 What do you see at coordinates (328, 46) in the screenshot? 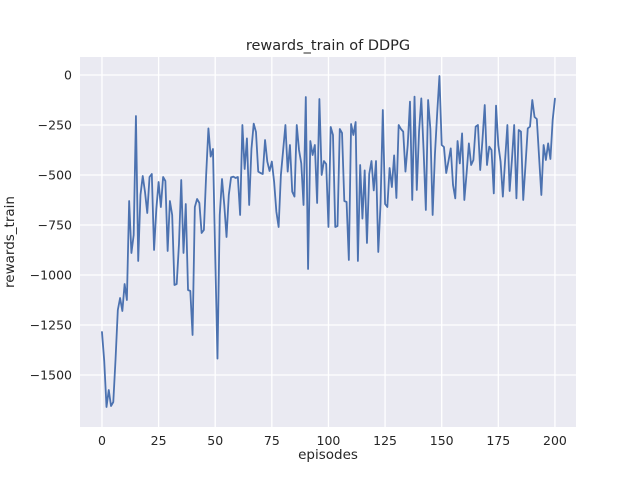
I see `chart-title: rewards_train of DDPG` at bounding box center [328, 46].